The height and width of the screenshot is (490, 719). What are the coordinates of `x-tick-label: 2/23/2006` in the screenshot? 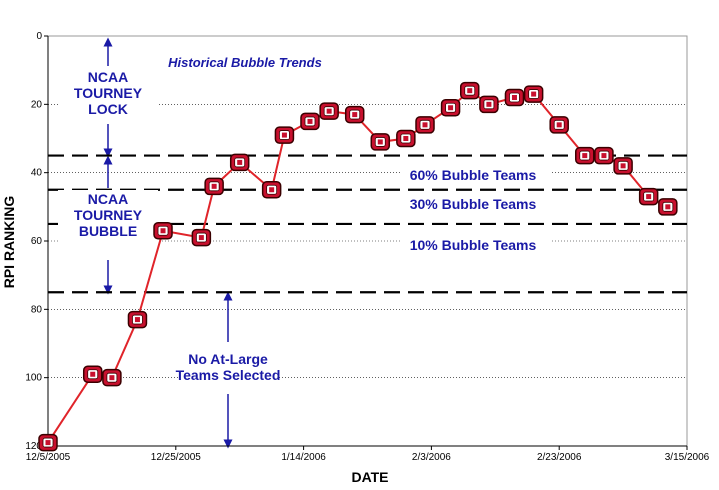 It's located at (559, 457).